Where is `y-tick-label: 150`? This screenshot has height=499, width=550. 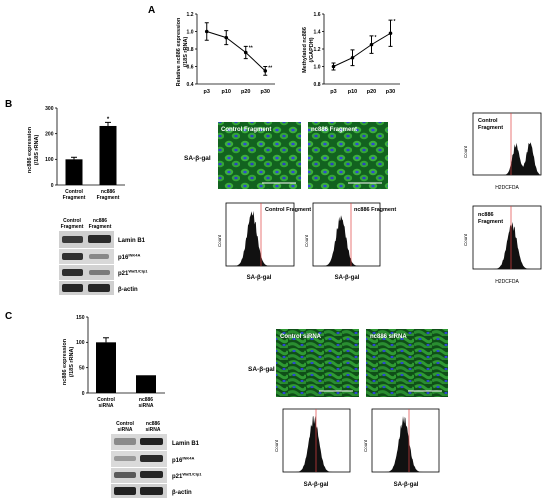 y-tick-label: 150 is located at coordinates (80, 318).